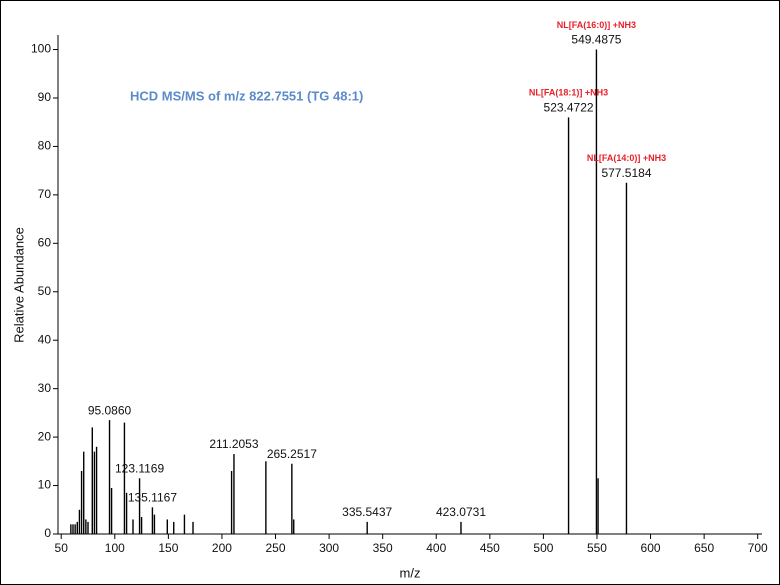 The image size is (780, 585). What do you see at coordinates (367, 512) in the screenshot?
I see `peak-label: 335.5437` at bounding box center [367, 512].